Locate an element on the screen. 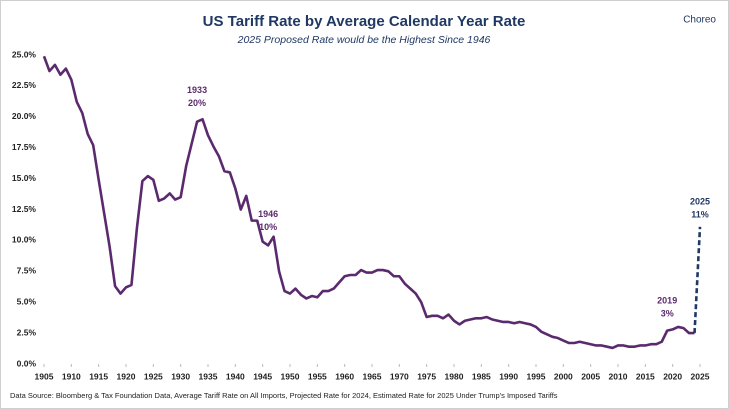  y-tick-label: 20.0% is located at coordinates (24, 116).